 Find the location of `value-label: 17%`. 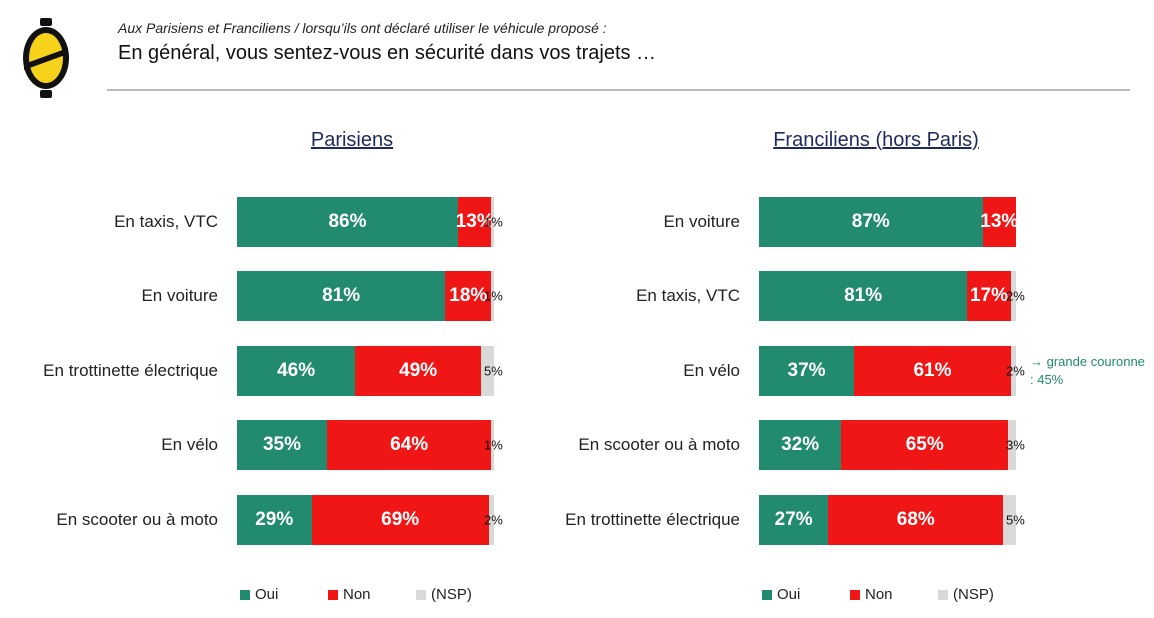

value-label: 17% is located at coordinates (989, 295).